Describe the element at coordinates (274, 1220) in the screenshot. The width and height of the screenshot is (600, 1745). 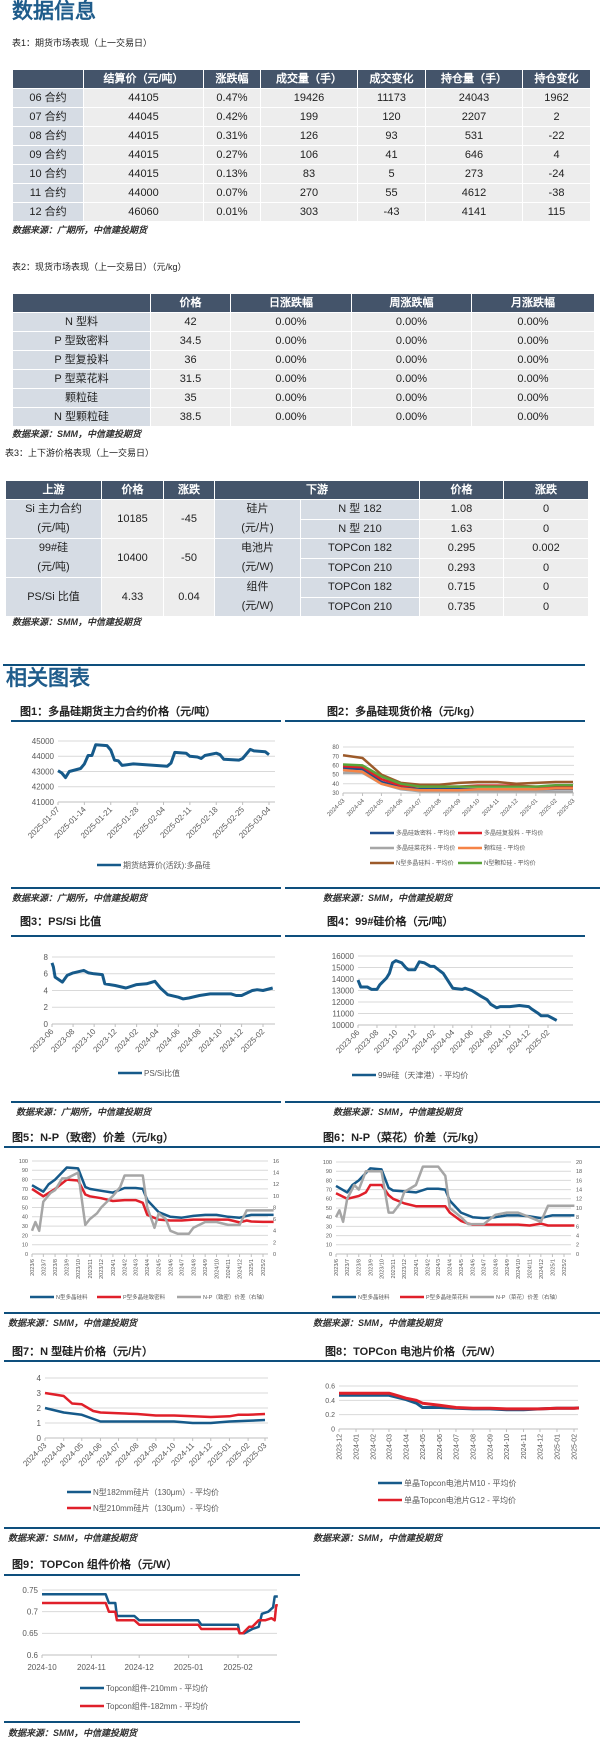
I see `y2-tick-label: 6` at that location.